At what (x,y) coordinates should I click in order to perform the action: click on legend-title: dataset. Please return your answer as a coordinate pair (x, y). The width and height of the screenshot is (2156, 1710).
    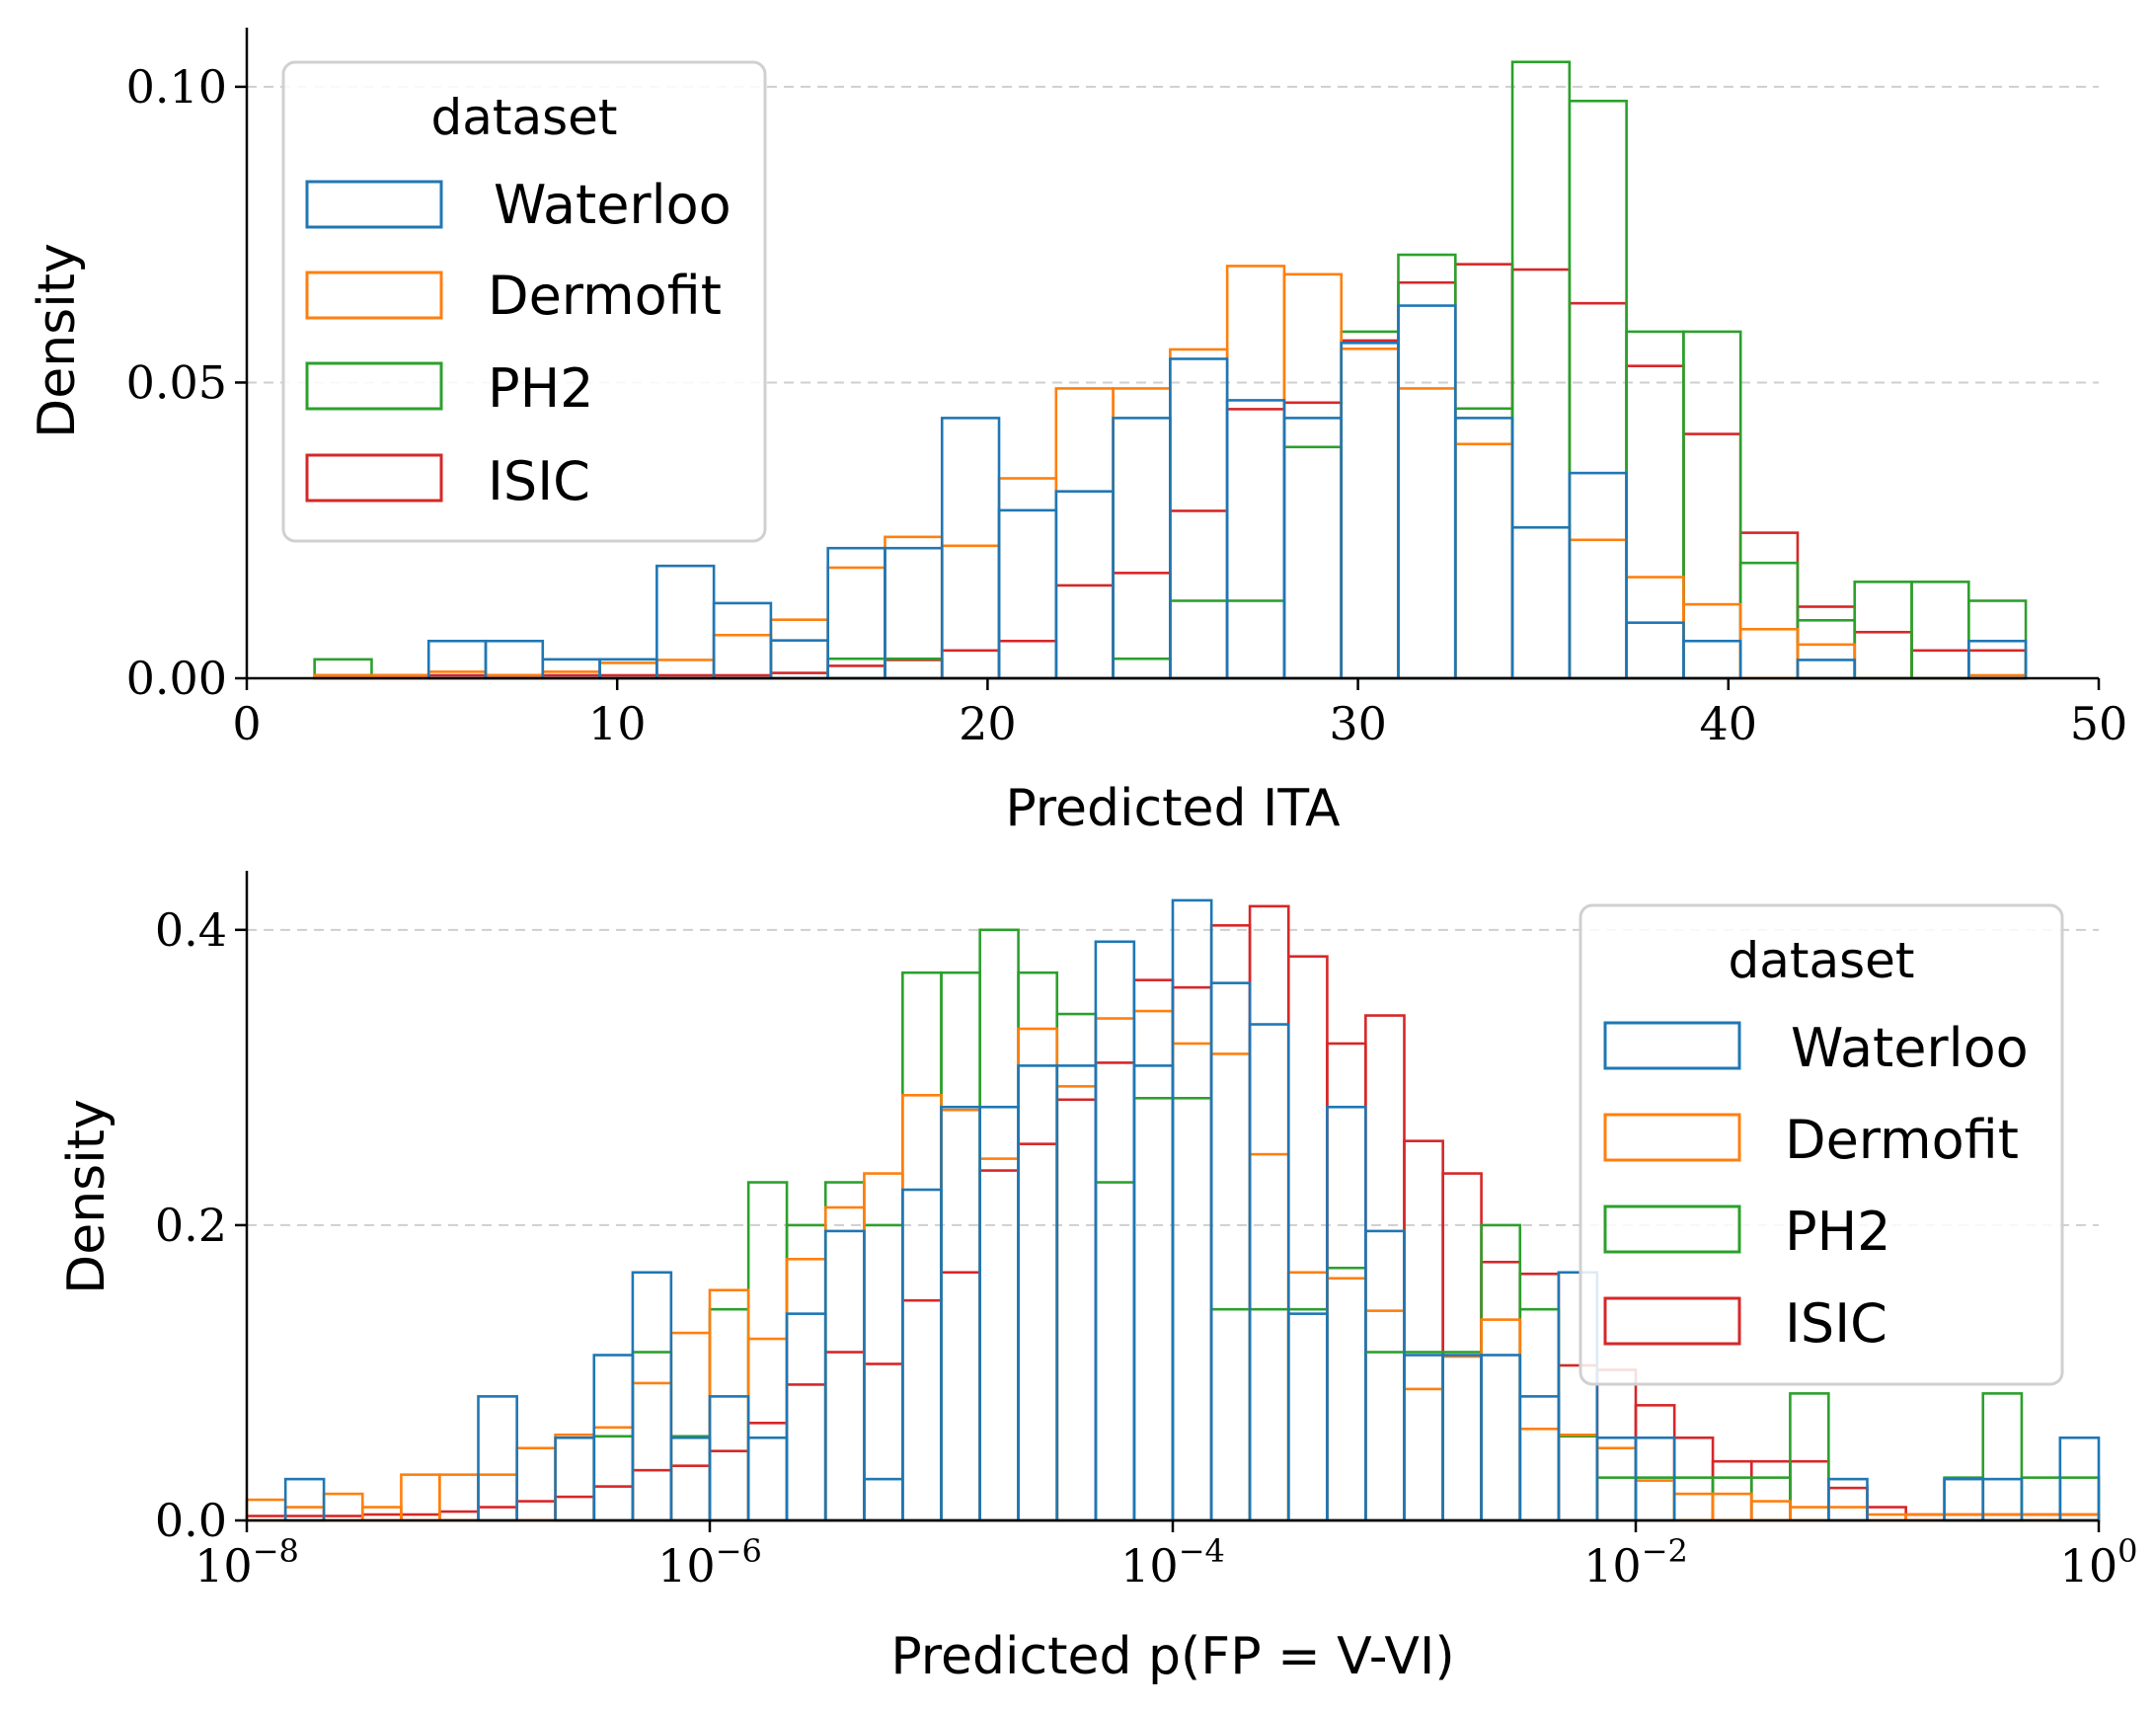
    Looking at the image, I should click on (523, 117).